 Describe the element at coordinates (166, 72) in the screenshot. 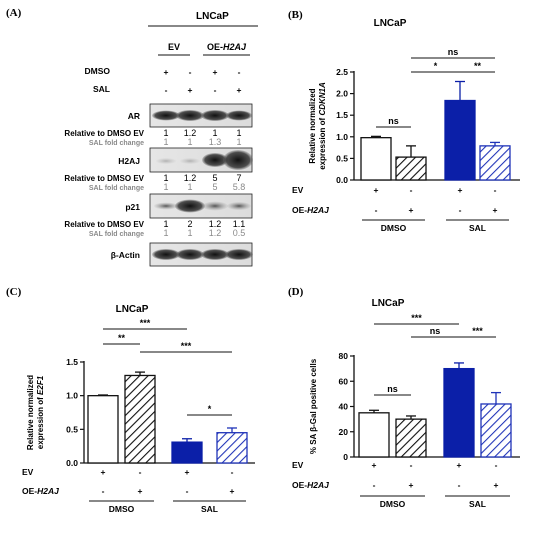

I see `dmso-sign: +` at that location.